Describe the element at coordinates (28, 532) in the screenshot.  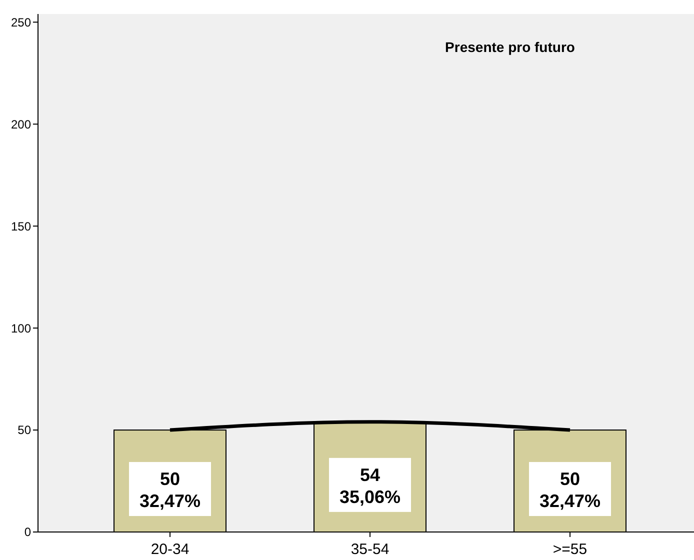
I see `y-tick-label: 0` at that location.